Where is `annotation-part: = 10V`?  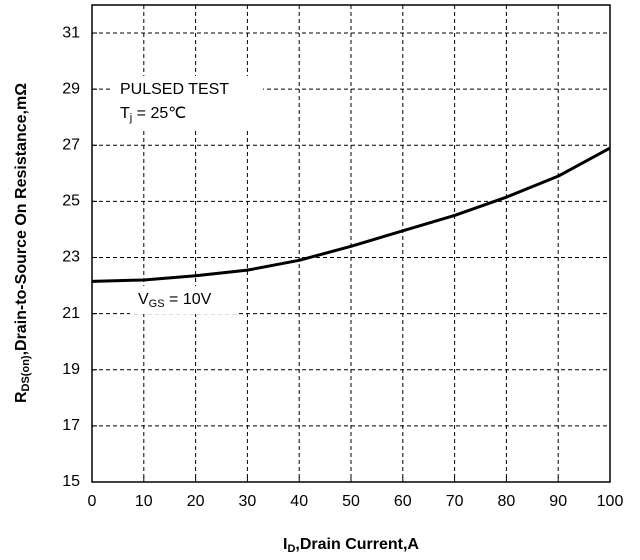 annotation-part: = 10V is located at coordinates (188, 299).